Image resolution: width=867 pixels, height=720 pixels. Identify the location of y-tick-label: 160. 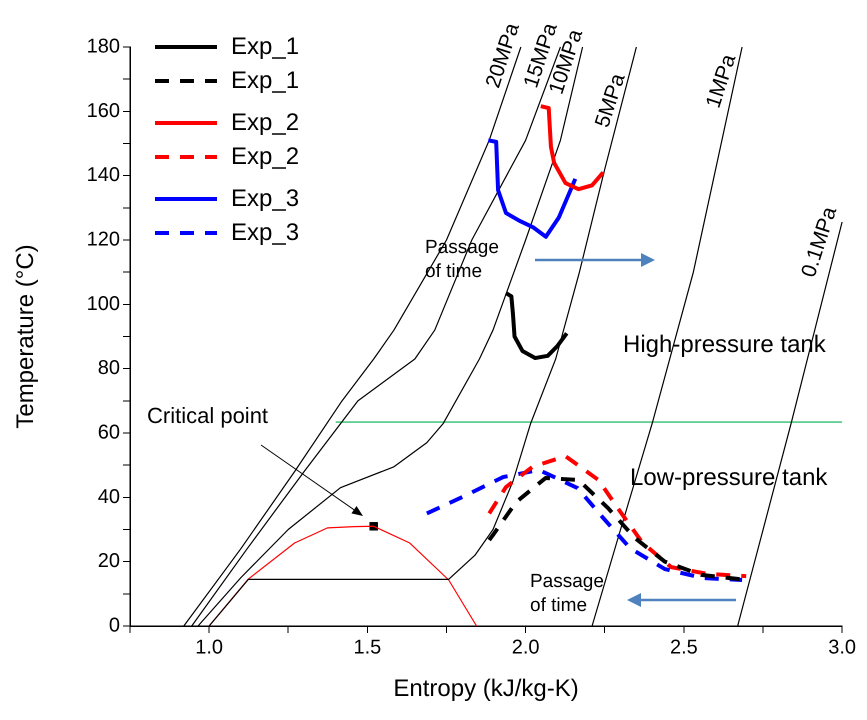
(103, 111).